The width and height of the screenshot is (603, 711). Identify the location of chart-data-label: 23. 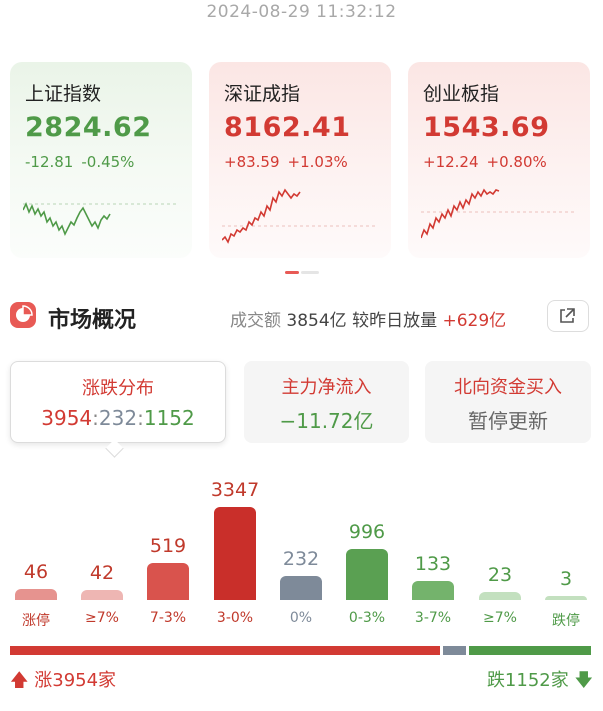
(500, 575).